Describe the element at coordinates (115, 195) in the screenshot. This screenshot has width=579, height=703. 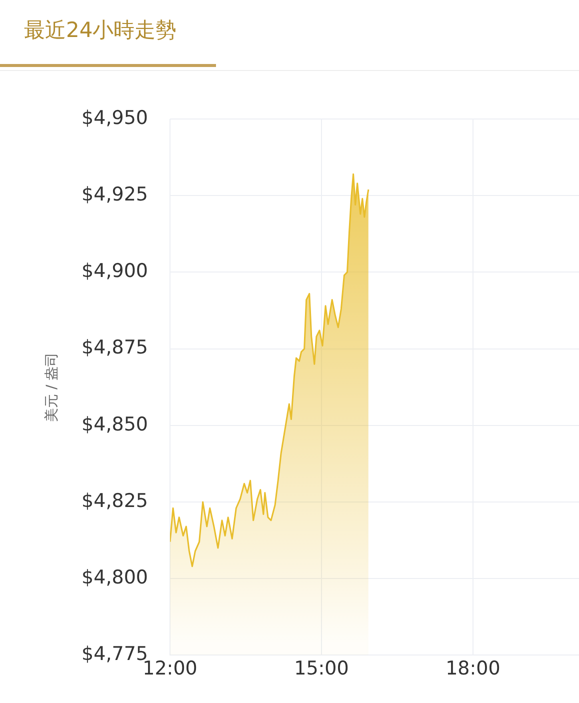
I see `y-tick-label: $4,925` at that location.